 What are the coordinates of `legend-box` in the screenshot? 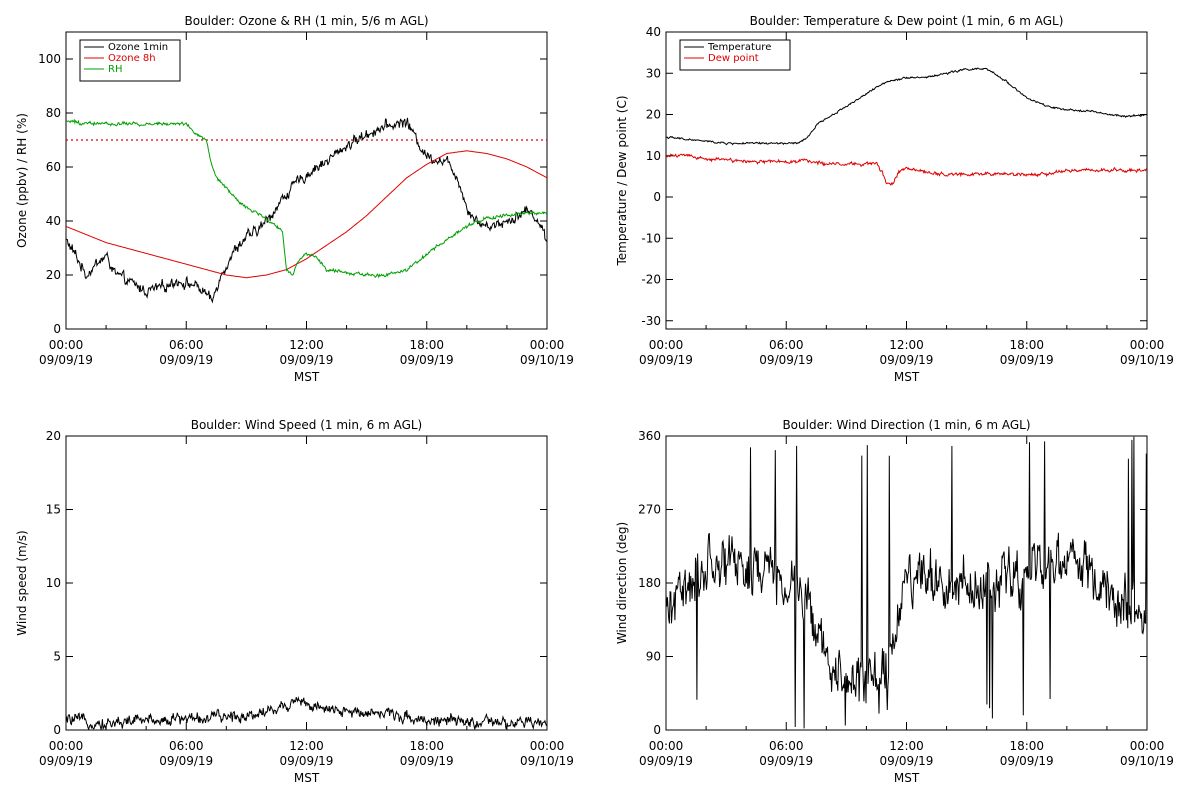 It's located at (735, 55).